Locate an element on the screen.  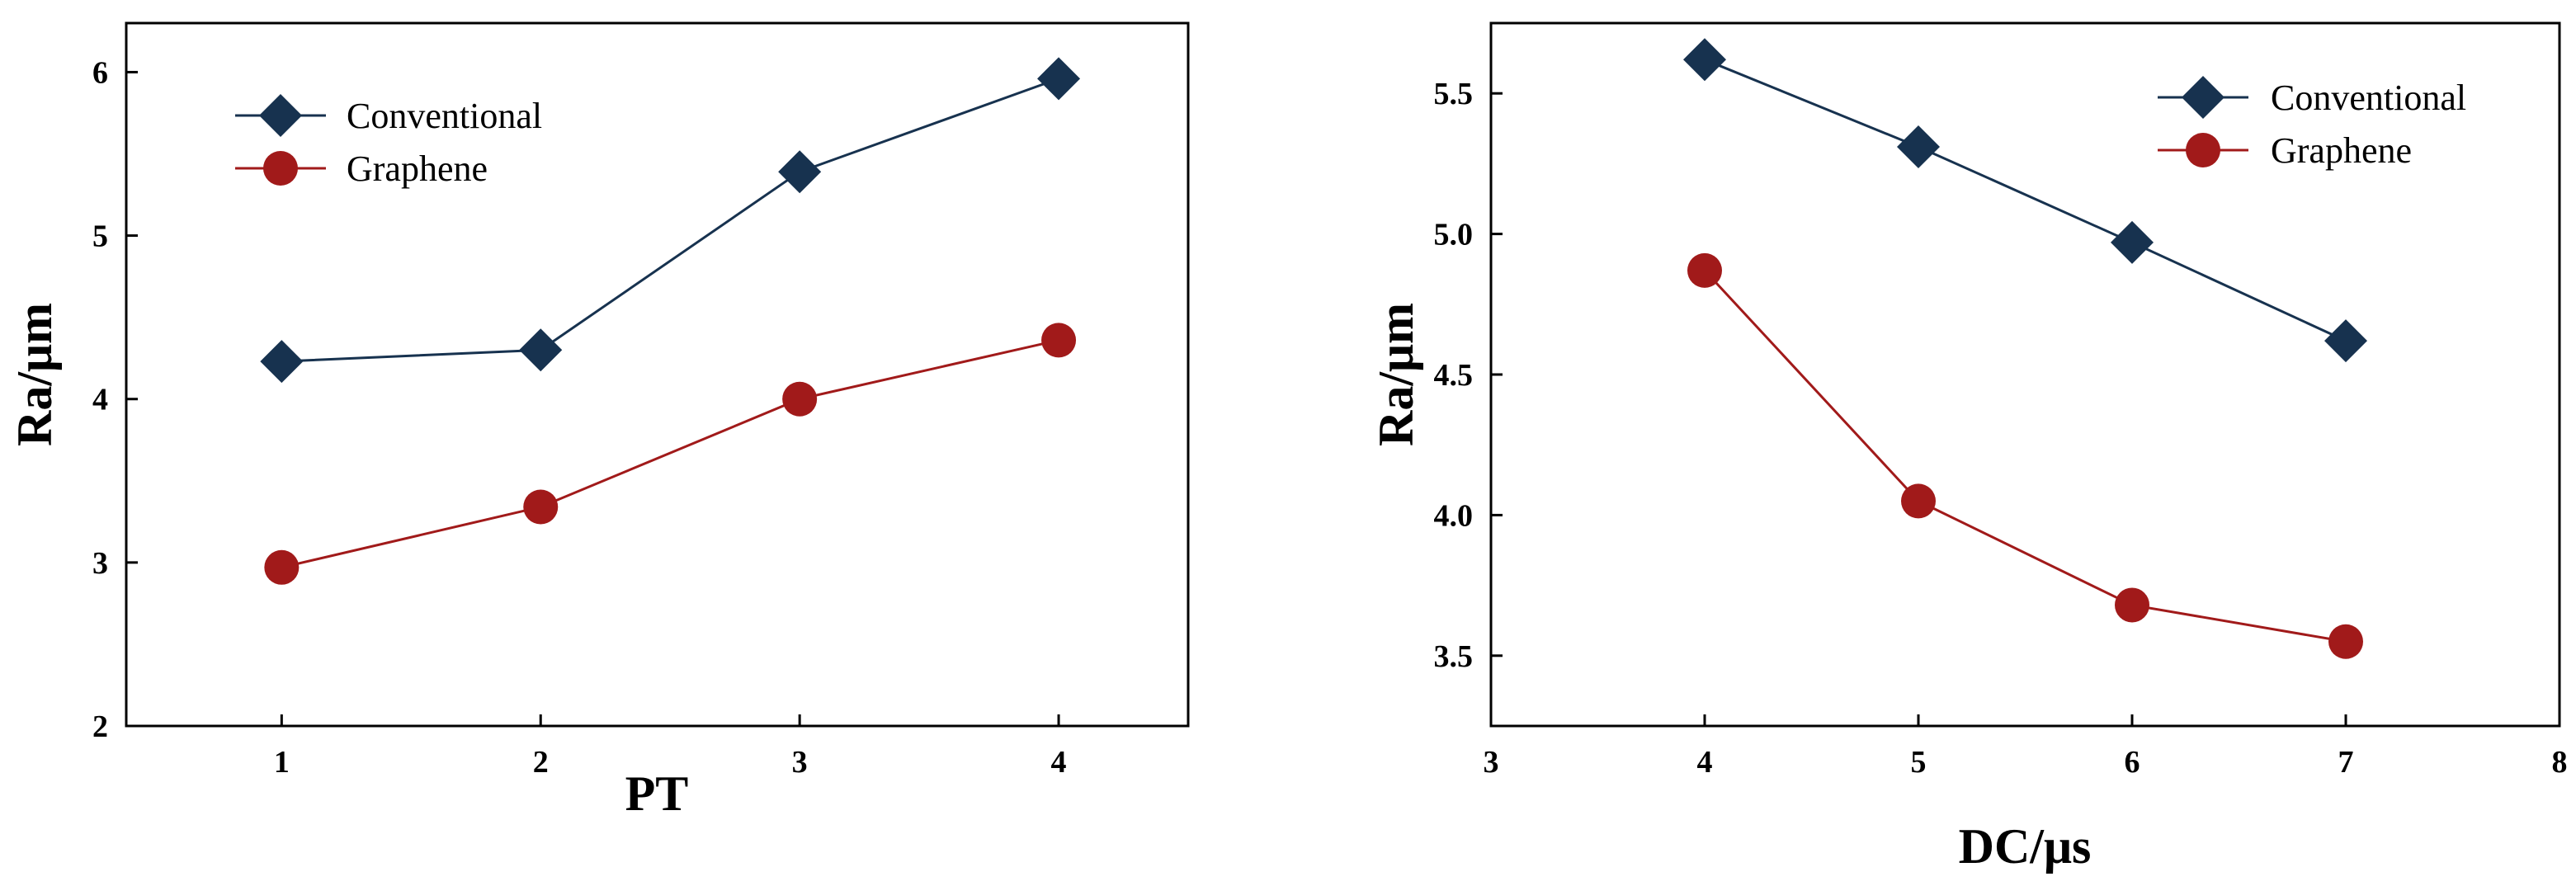
x-tick-label: 6 is located at coordinates (2132, 762).